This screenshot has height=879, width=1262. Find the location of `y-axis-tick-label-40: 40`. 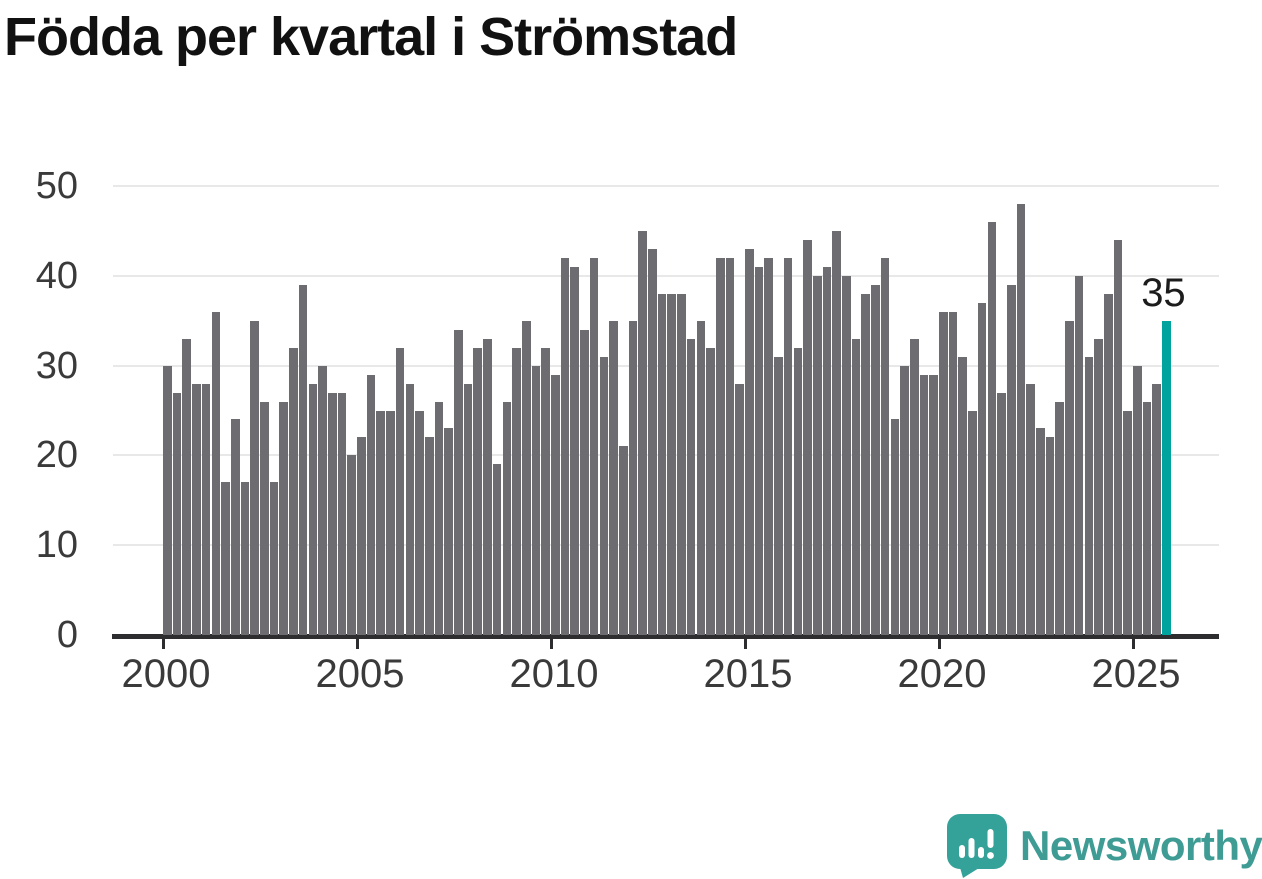

y-axis-tick-label-40: 40 is located at coordinates (56, 275).